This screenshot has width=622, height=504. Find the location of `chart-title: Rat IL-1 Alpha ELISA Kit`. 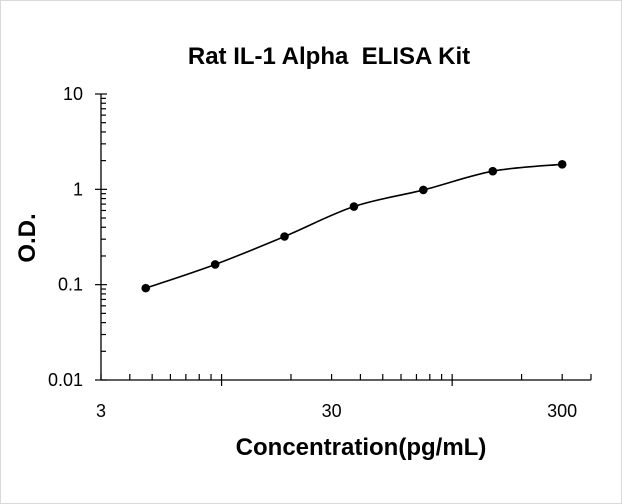

chart-title: Rat IL-1 Alpha ELISA Kit is located at coordinates (329, 56).